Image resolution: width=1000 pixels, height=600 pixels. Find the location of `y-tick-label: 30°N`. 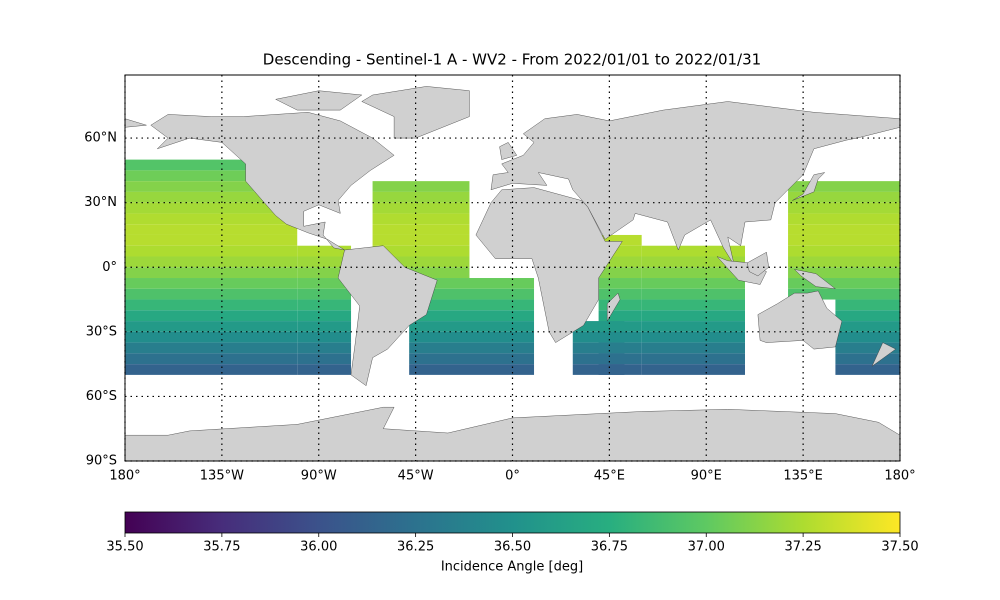

y-tick-label: 30°N is located at coordinates (100, 202).